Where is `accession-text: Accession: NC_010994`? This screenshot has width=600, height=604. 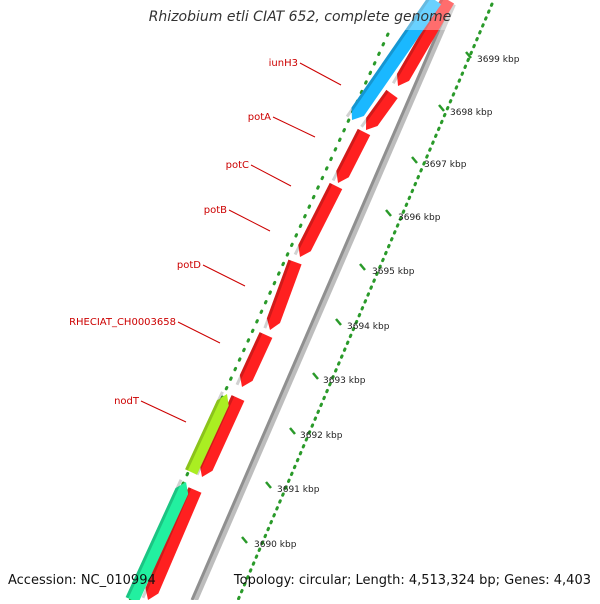
accession-text: Accession: NC_010994 is located at coordinates (82, 580).